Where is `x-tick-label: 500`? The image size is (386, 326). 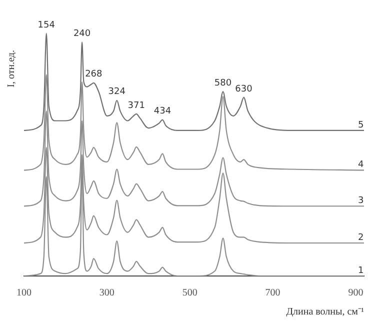
x-tick-label: 500 is located at coordinates (190, 293).